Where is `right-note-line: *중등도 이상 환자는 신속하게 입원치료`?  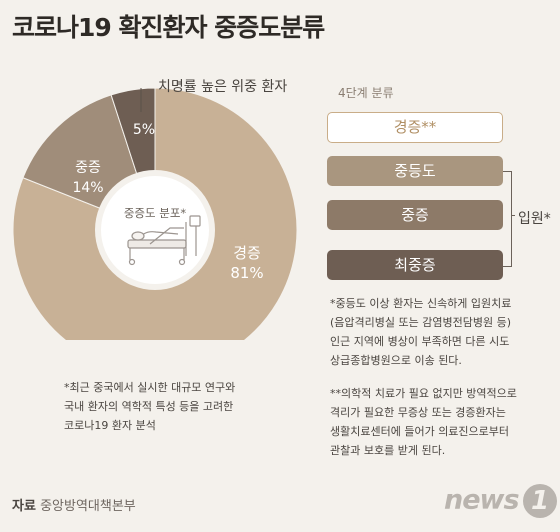 right-note-line: *중등도 이상 환자는 신속하게 입원치료 is located at coordinates (421, 303).